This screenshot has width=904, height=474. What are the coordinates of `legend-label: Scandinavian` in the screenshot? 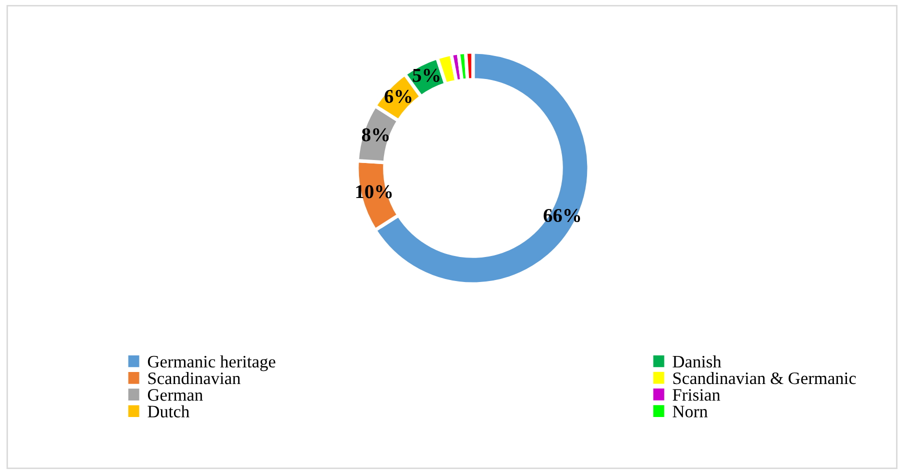 It's located at (194, 378).